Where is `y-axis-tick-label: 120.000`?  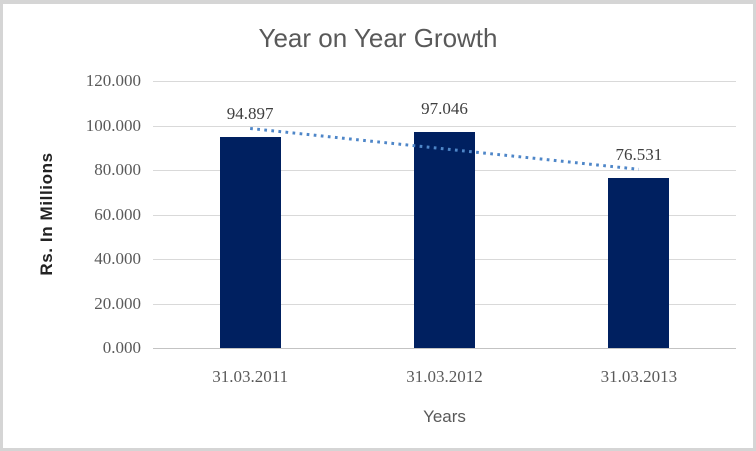
y-axis-tick-label: 120.000 is located at coordinates (113, 80).